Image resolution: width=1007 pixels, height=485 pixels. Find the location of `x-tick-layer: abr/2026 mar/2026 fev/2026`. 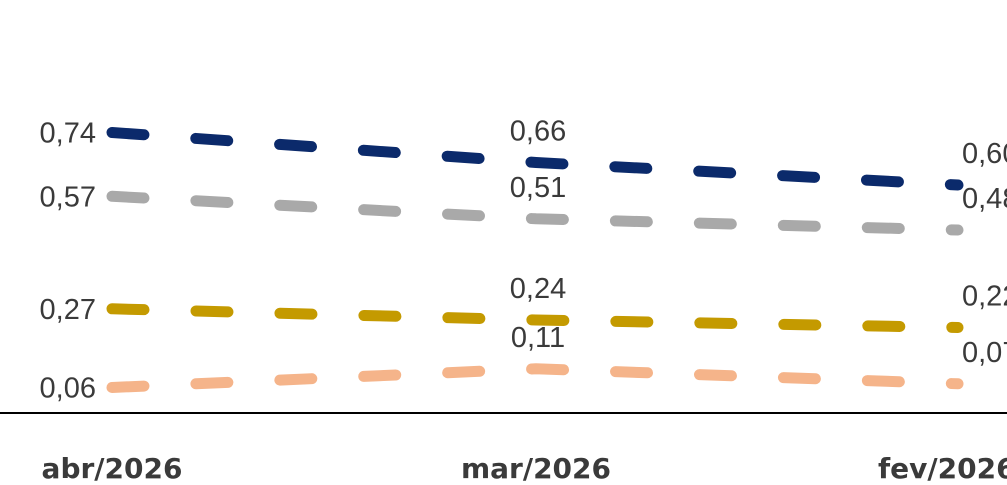

x-tick-layer: abr/2026 mar/2026 fev/2026 is located at coordinates (524, 468).